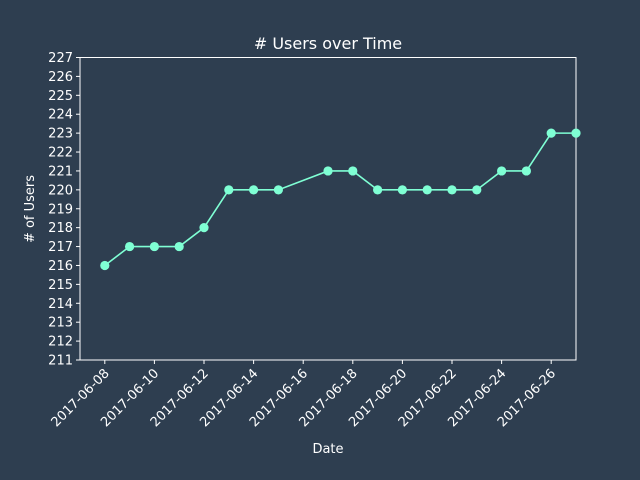 The image size is (640, 480). What do you see at coordinates (60, 171) in the screenshot?
I see `y-tick-label: 221` at bounding box center [60, 171].